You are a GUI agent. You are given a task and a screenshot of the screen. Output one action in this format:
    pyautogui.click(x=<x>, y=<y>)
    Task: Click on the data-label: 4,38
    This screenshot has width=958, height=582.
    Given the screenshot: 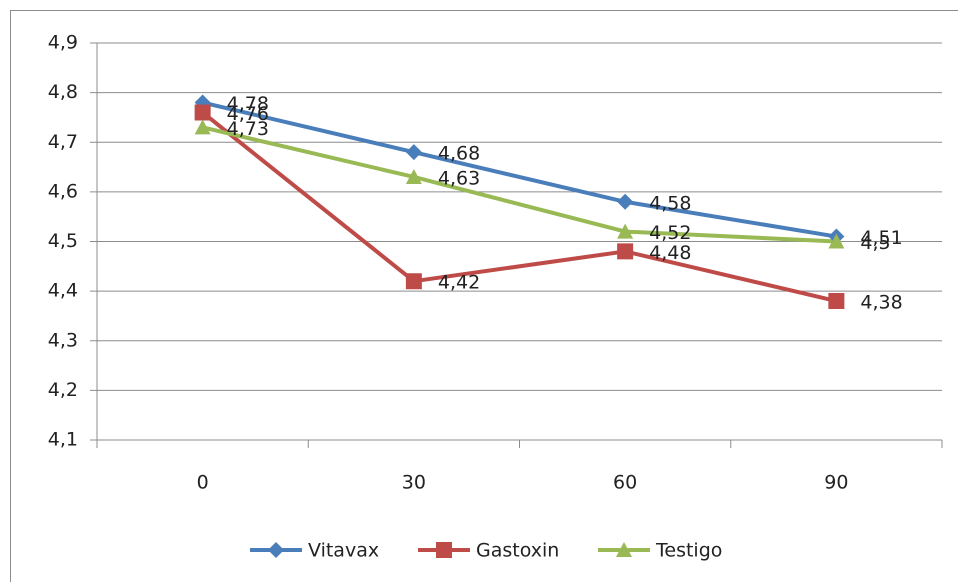 What is the action you would take?
    pyautogui.click(x=881, y=303)
    